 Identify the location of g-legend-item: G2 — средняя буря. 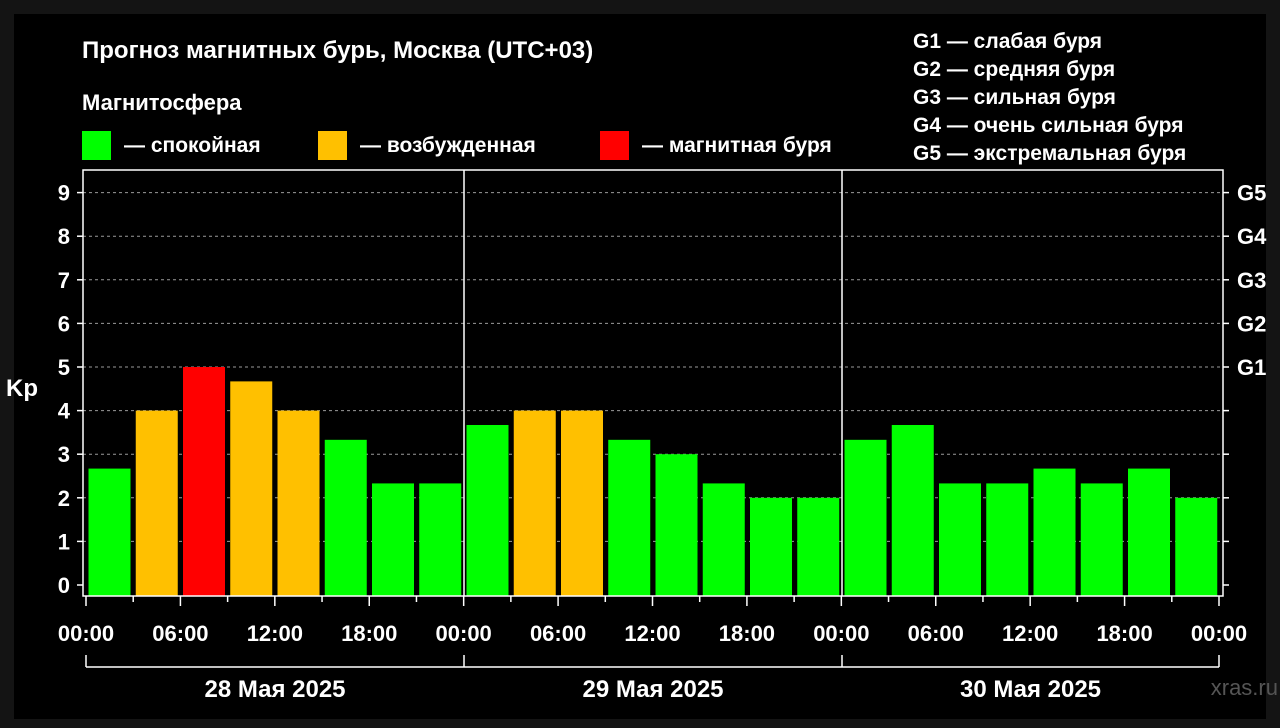
(1014, 69).